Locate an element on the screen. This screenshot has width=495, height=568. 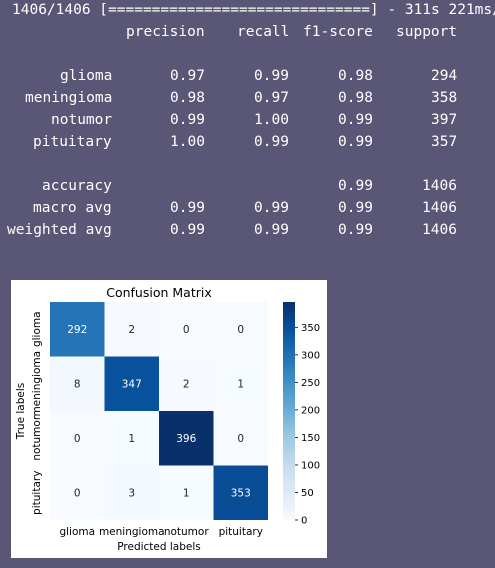
colorbar-tick-label: 0 is located at coordinates (304, 521).